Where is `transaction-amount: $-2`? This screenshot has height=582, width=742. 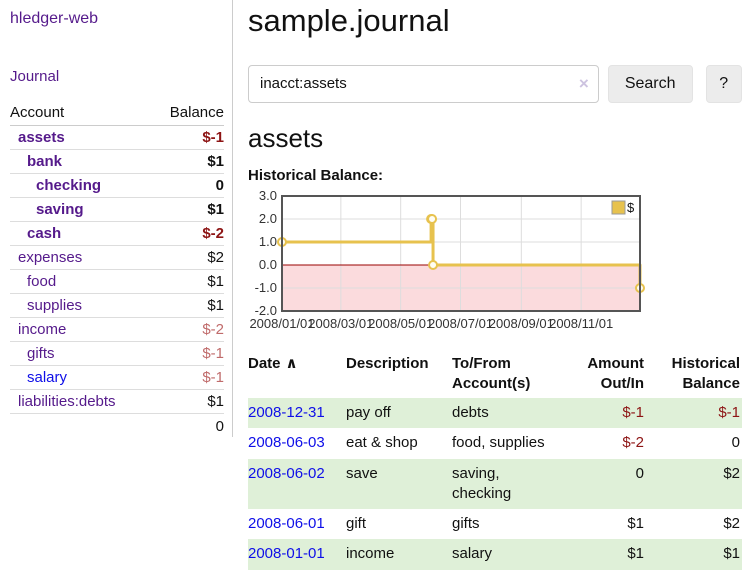
transaction-amount: $-2 is located at coordinates (633, 443).